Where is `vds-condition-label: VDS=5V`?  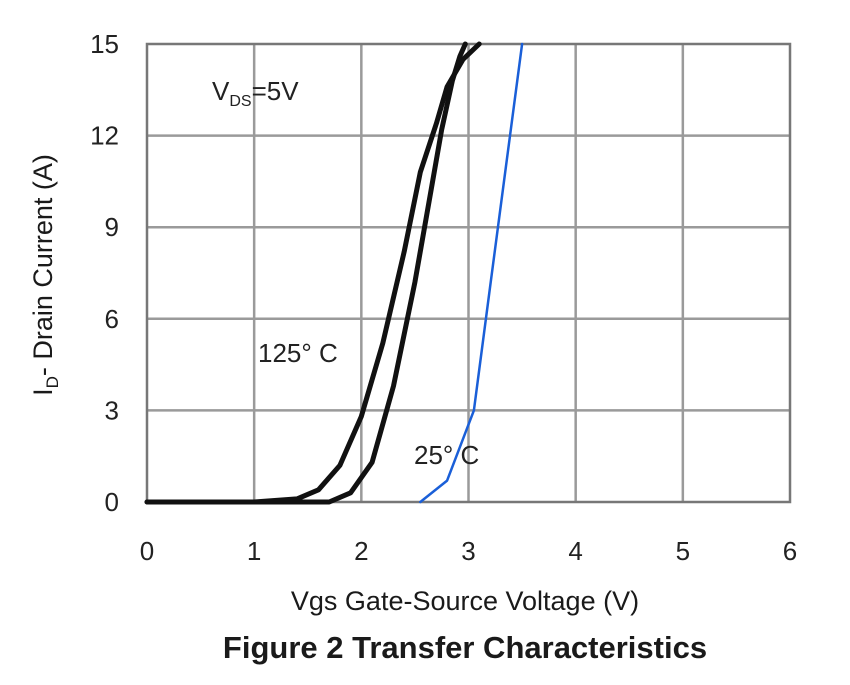
vds-condition-label: VDS=5V is located at coordinates (255, 93).